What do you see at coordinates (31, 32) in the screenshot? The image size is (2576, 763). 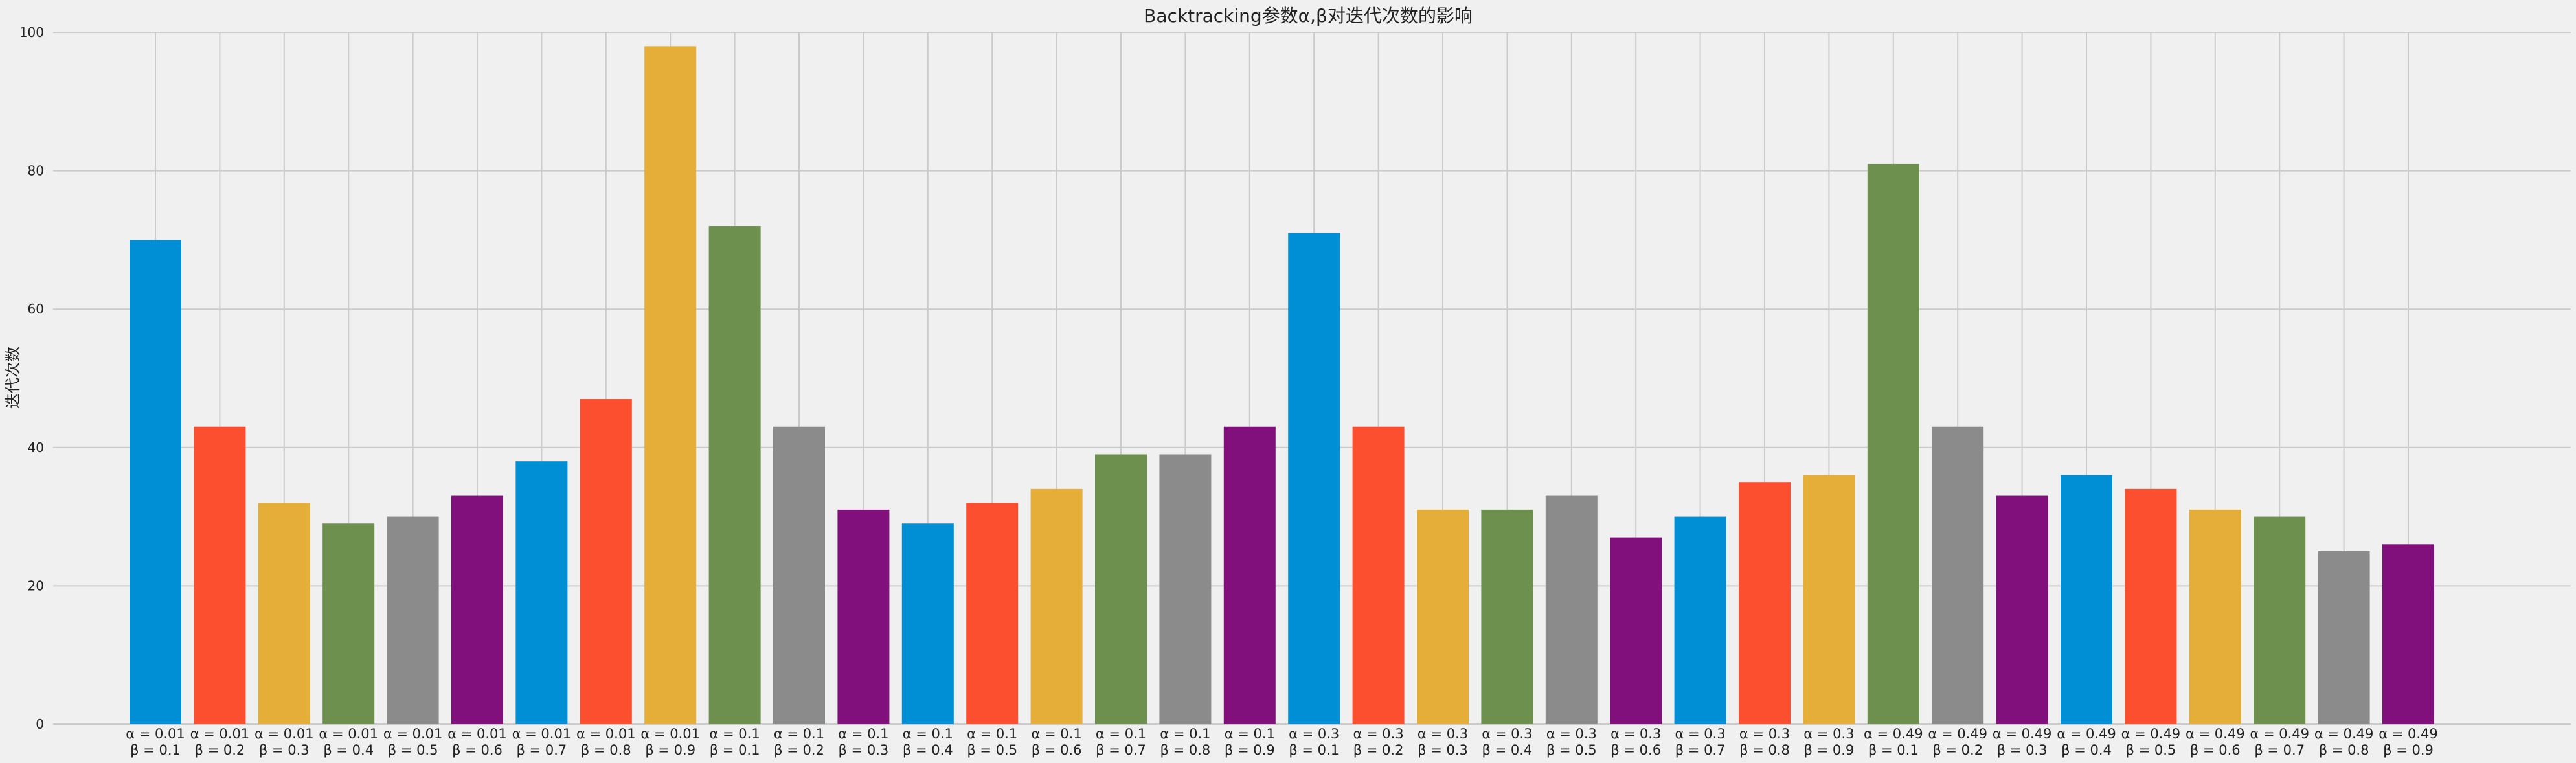 I see `y-tick-label: 100` at bounding box center [31, 32].